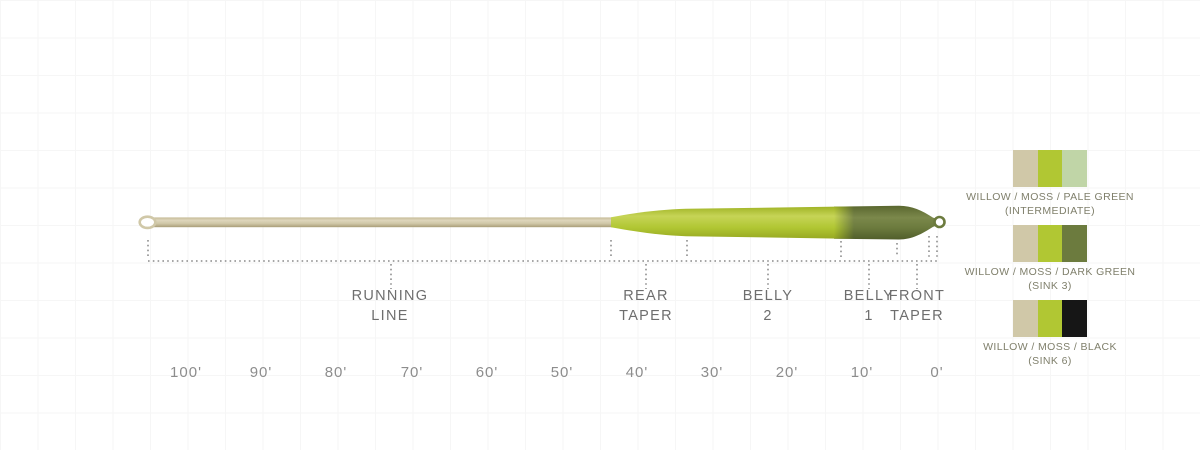 The height and width of the screenshot is (450, 1200). I want to click on tip-end-loop, so click(939, 222).